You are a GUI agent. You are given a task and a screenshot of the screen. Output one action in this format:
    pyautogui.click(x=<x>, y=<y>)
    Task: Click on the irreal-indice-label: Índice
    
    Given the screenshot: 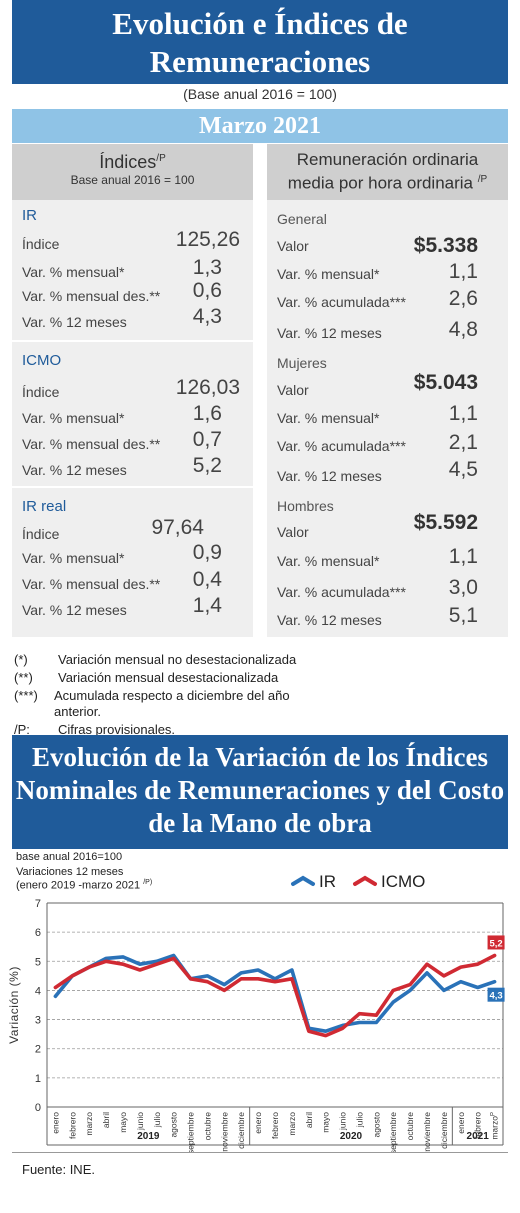 What is the action you would take?
    pyautogui.click(x=41, y=534)
    